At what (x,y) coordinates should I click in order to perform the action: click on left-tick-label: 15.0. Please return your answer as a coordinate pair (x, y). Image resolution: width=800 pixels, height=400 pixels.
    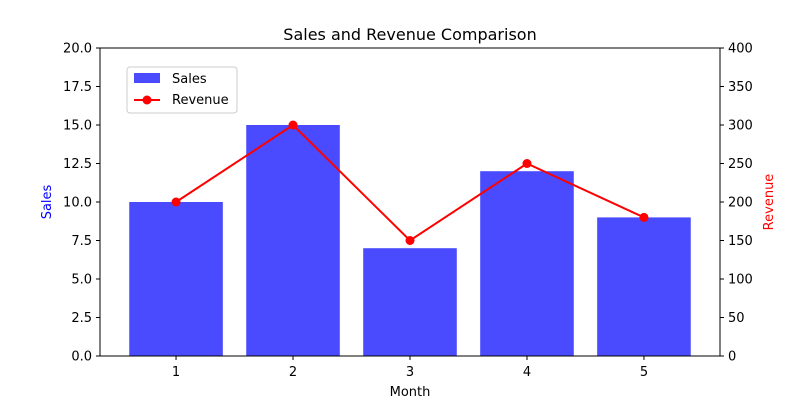
    Looking at the image, I should click on (77, 126).